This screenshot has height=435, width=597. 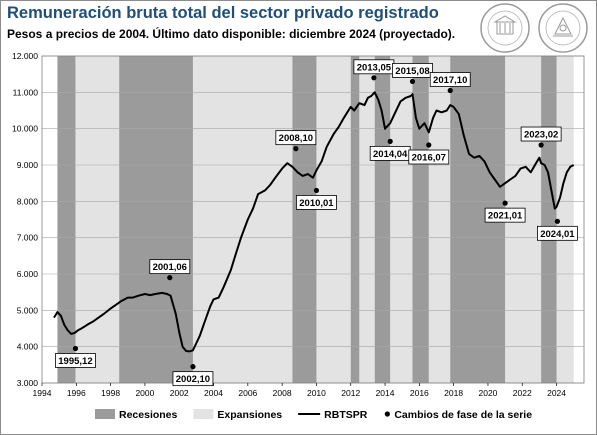 What do you see at coordinates (25, 129) in the screenshot?
I see `y-tick-label-7: 10.000` at bounding box center [25, 129].